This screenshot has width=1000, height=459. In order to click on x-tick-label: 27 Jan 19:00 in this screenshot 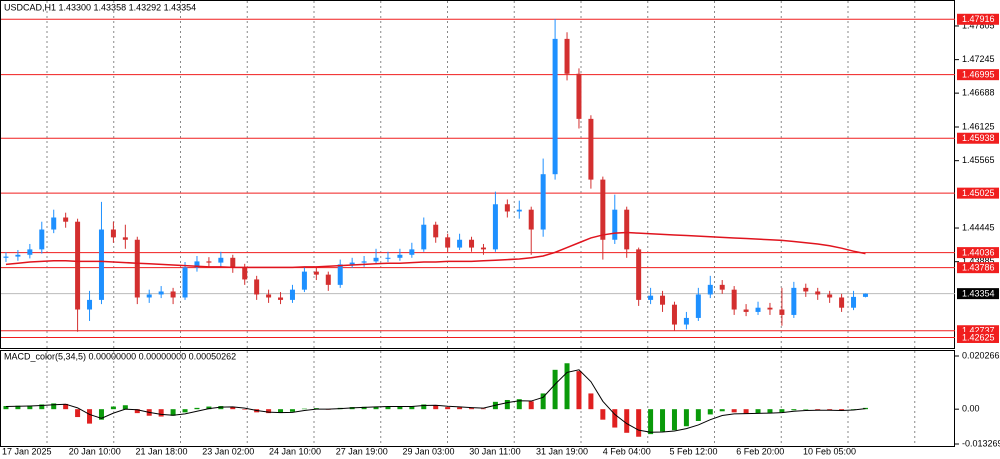, I will do `click(362, 451)`.